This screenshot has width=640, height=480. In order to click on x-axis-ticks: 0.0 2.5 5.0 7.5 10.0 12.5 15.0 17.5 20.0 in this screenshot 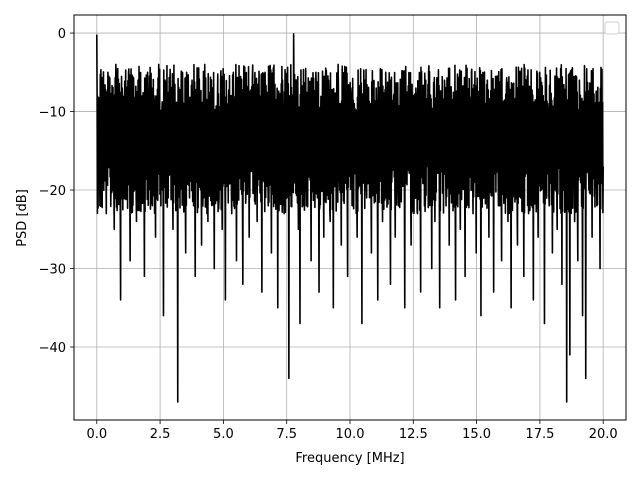, I will do `click(352, 431)`.